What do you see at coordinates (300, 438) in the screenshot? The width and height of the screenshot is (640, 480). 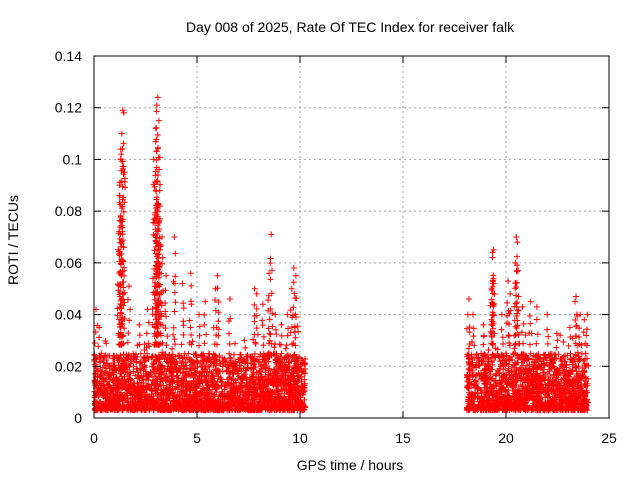 I see `x-tick-label: 10` at bounding box center [300, 438].